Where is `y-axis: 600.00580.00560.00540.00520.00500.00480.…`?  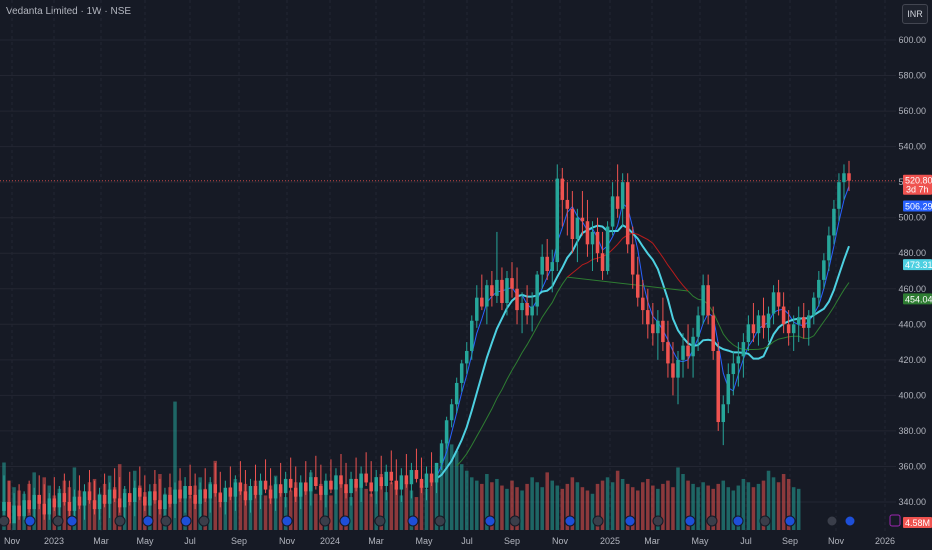 y-axis: 600.00580.00560.00540.00520.00500.00480.… is located at coordinates (912, 271).